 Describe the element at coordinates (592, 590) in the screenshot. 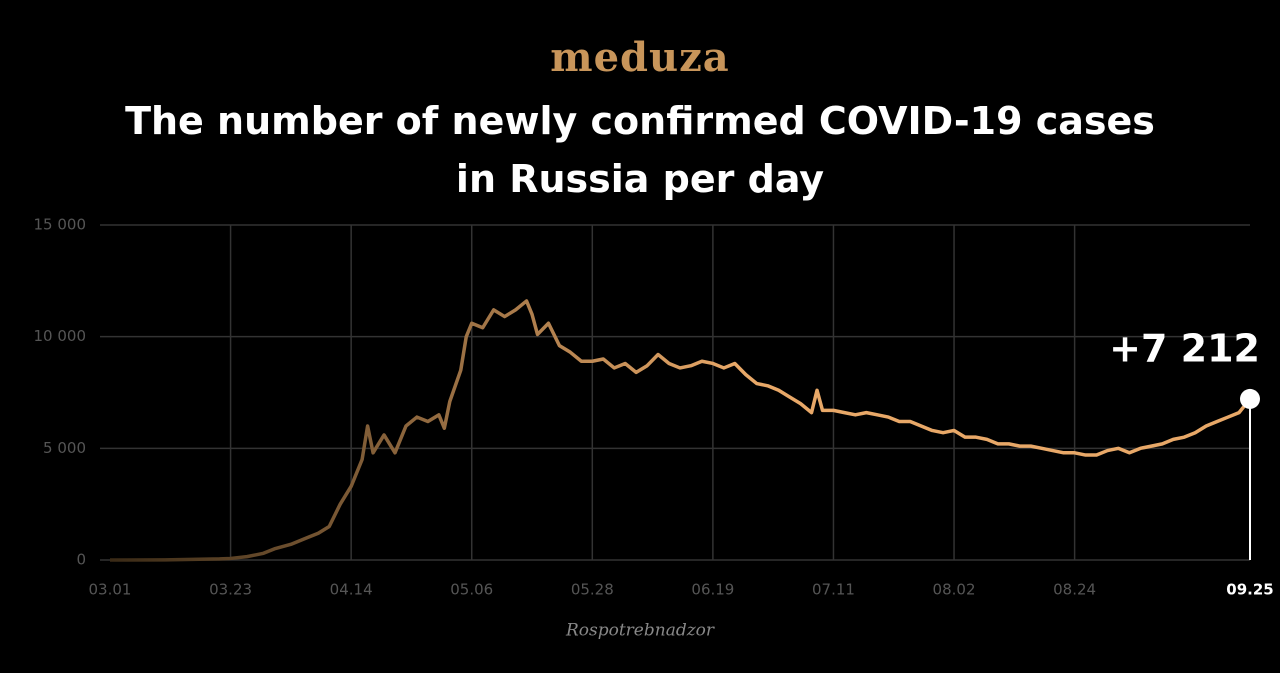

I see `x-tick-label: 05.28` at that location.